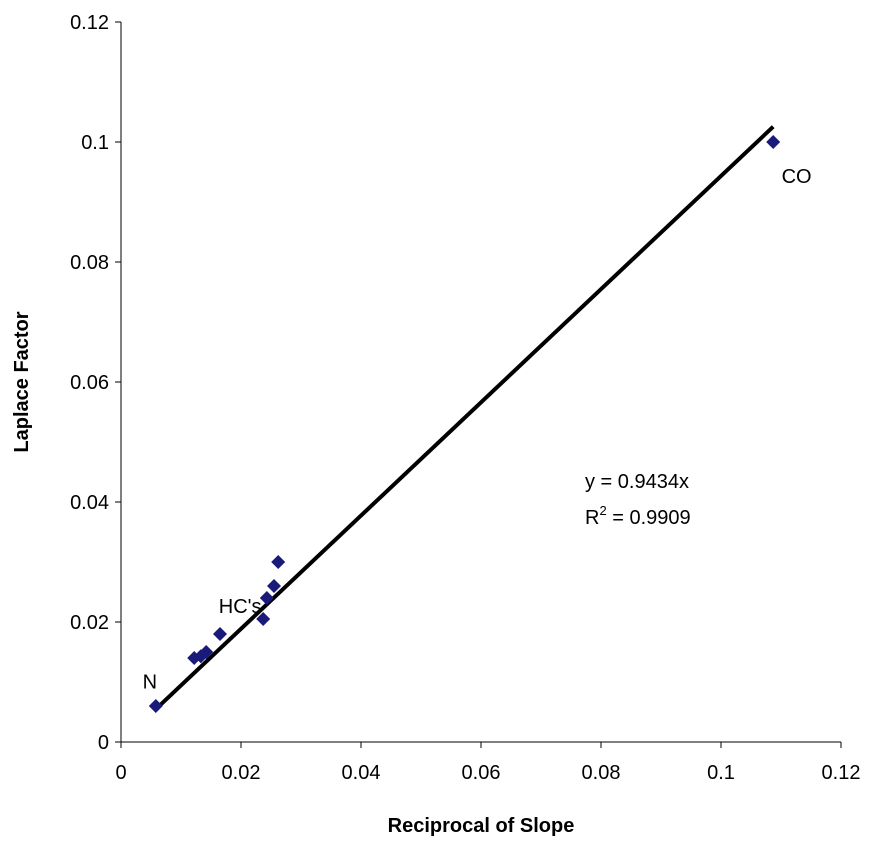 The image size is (869, 842). I want to click on point-label: CO, so click(797, 177).